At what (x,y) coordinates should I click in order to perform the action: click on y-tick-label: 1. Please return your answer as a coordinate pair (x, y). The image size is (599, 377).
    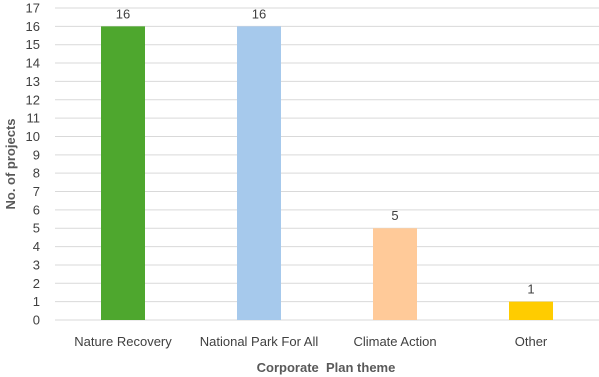
    Looking at the image, I should click on (36, 301).